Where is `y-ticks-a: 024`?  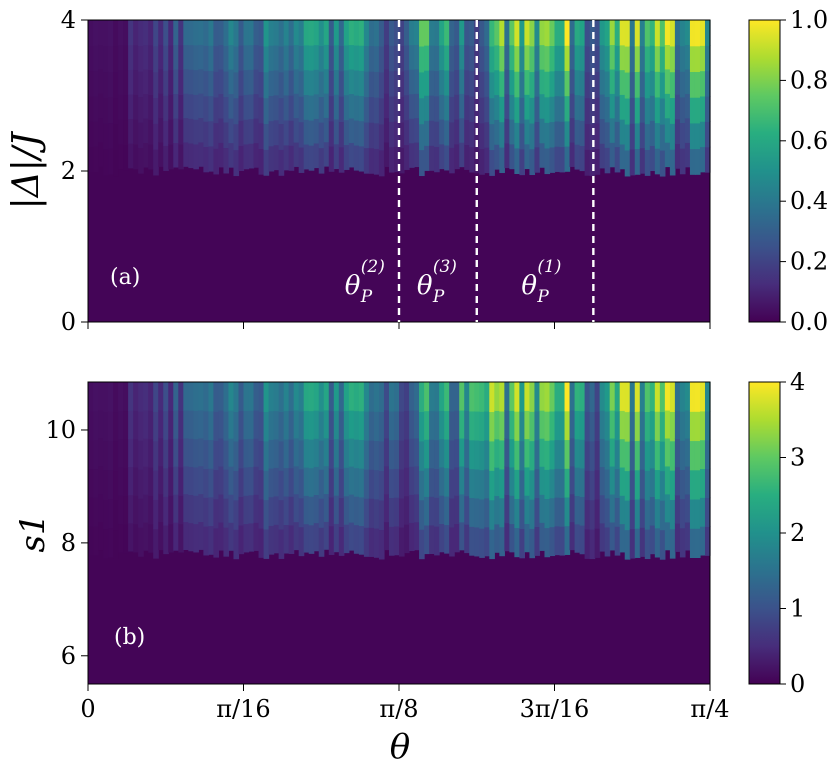
y-ticks-a: 024 is located at coordinates (74, 171).